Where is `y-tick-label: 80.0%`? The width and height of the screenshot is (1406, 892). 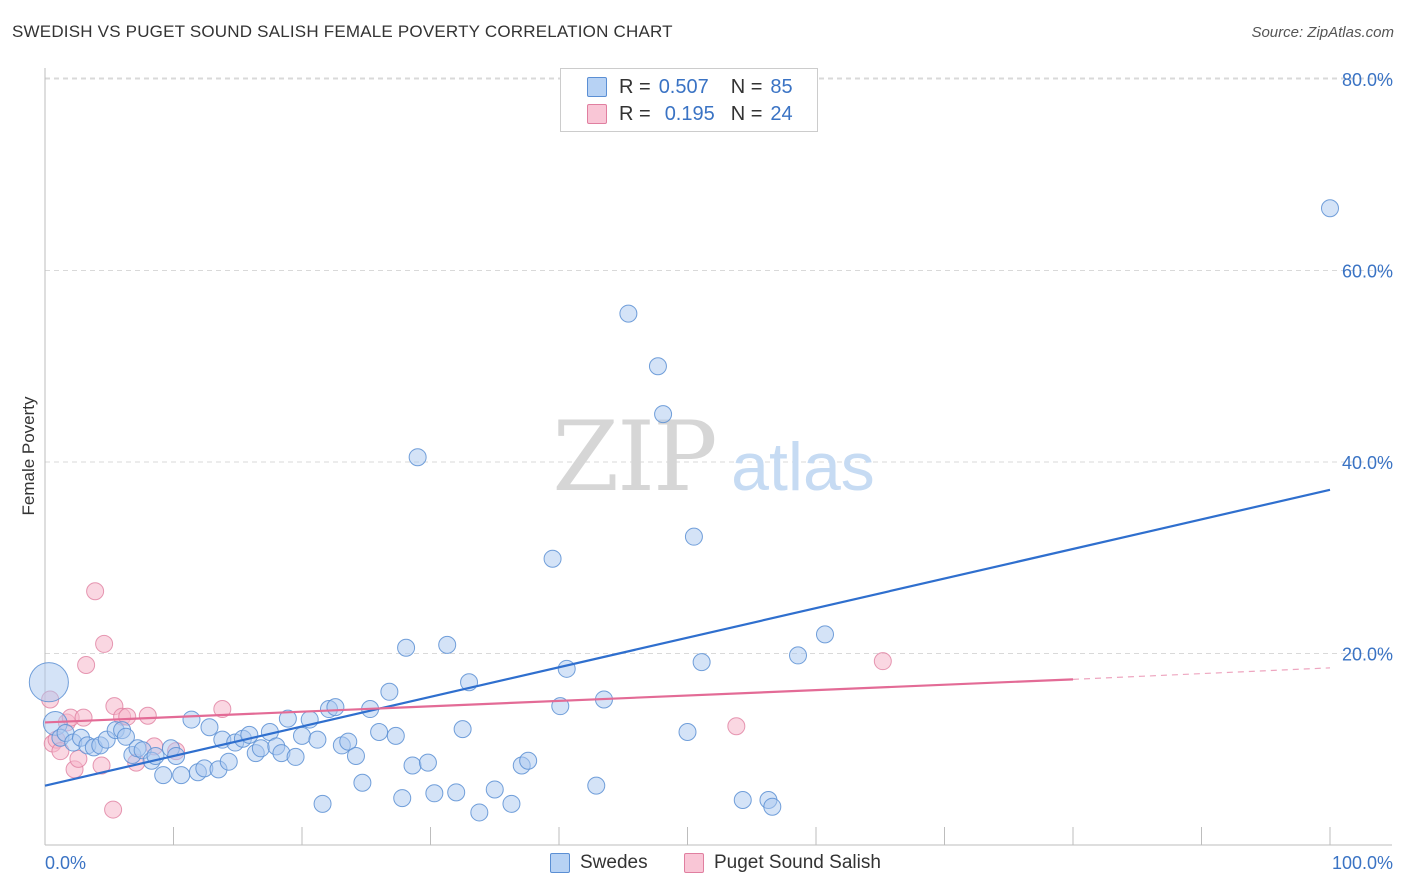
y-tick-label: 80.0% is located at coordinates (1367, 80).